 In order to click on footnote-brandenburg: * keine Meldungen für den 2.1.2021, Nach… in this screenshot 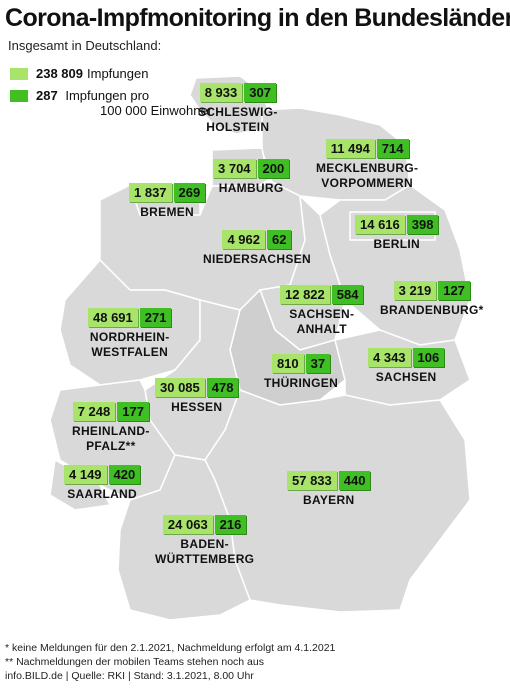, I will do `click(170, 648)`.